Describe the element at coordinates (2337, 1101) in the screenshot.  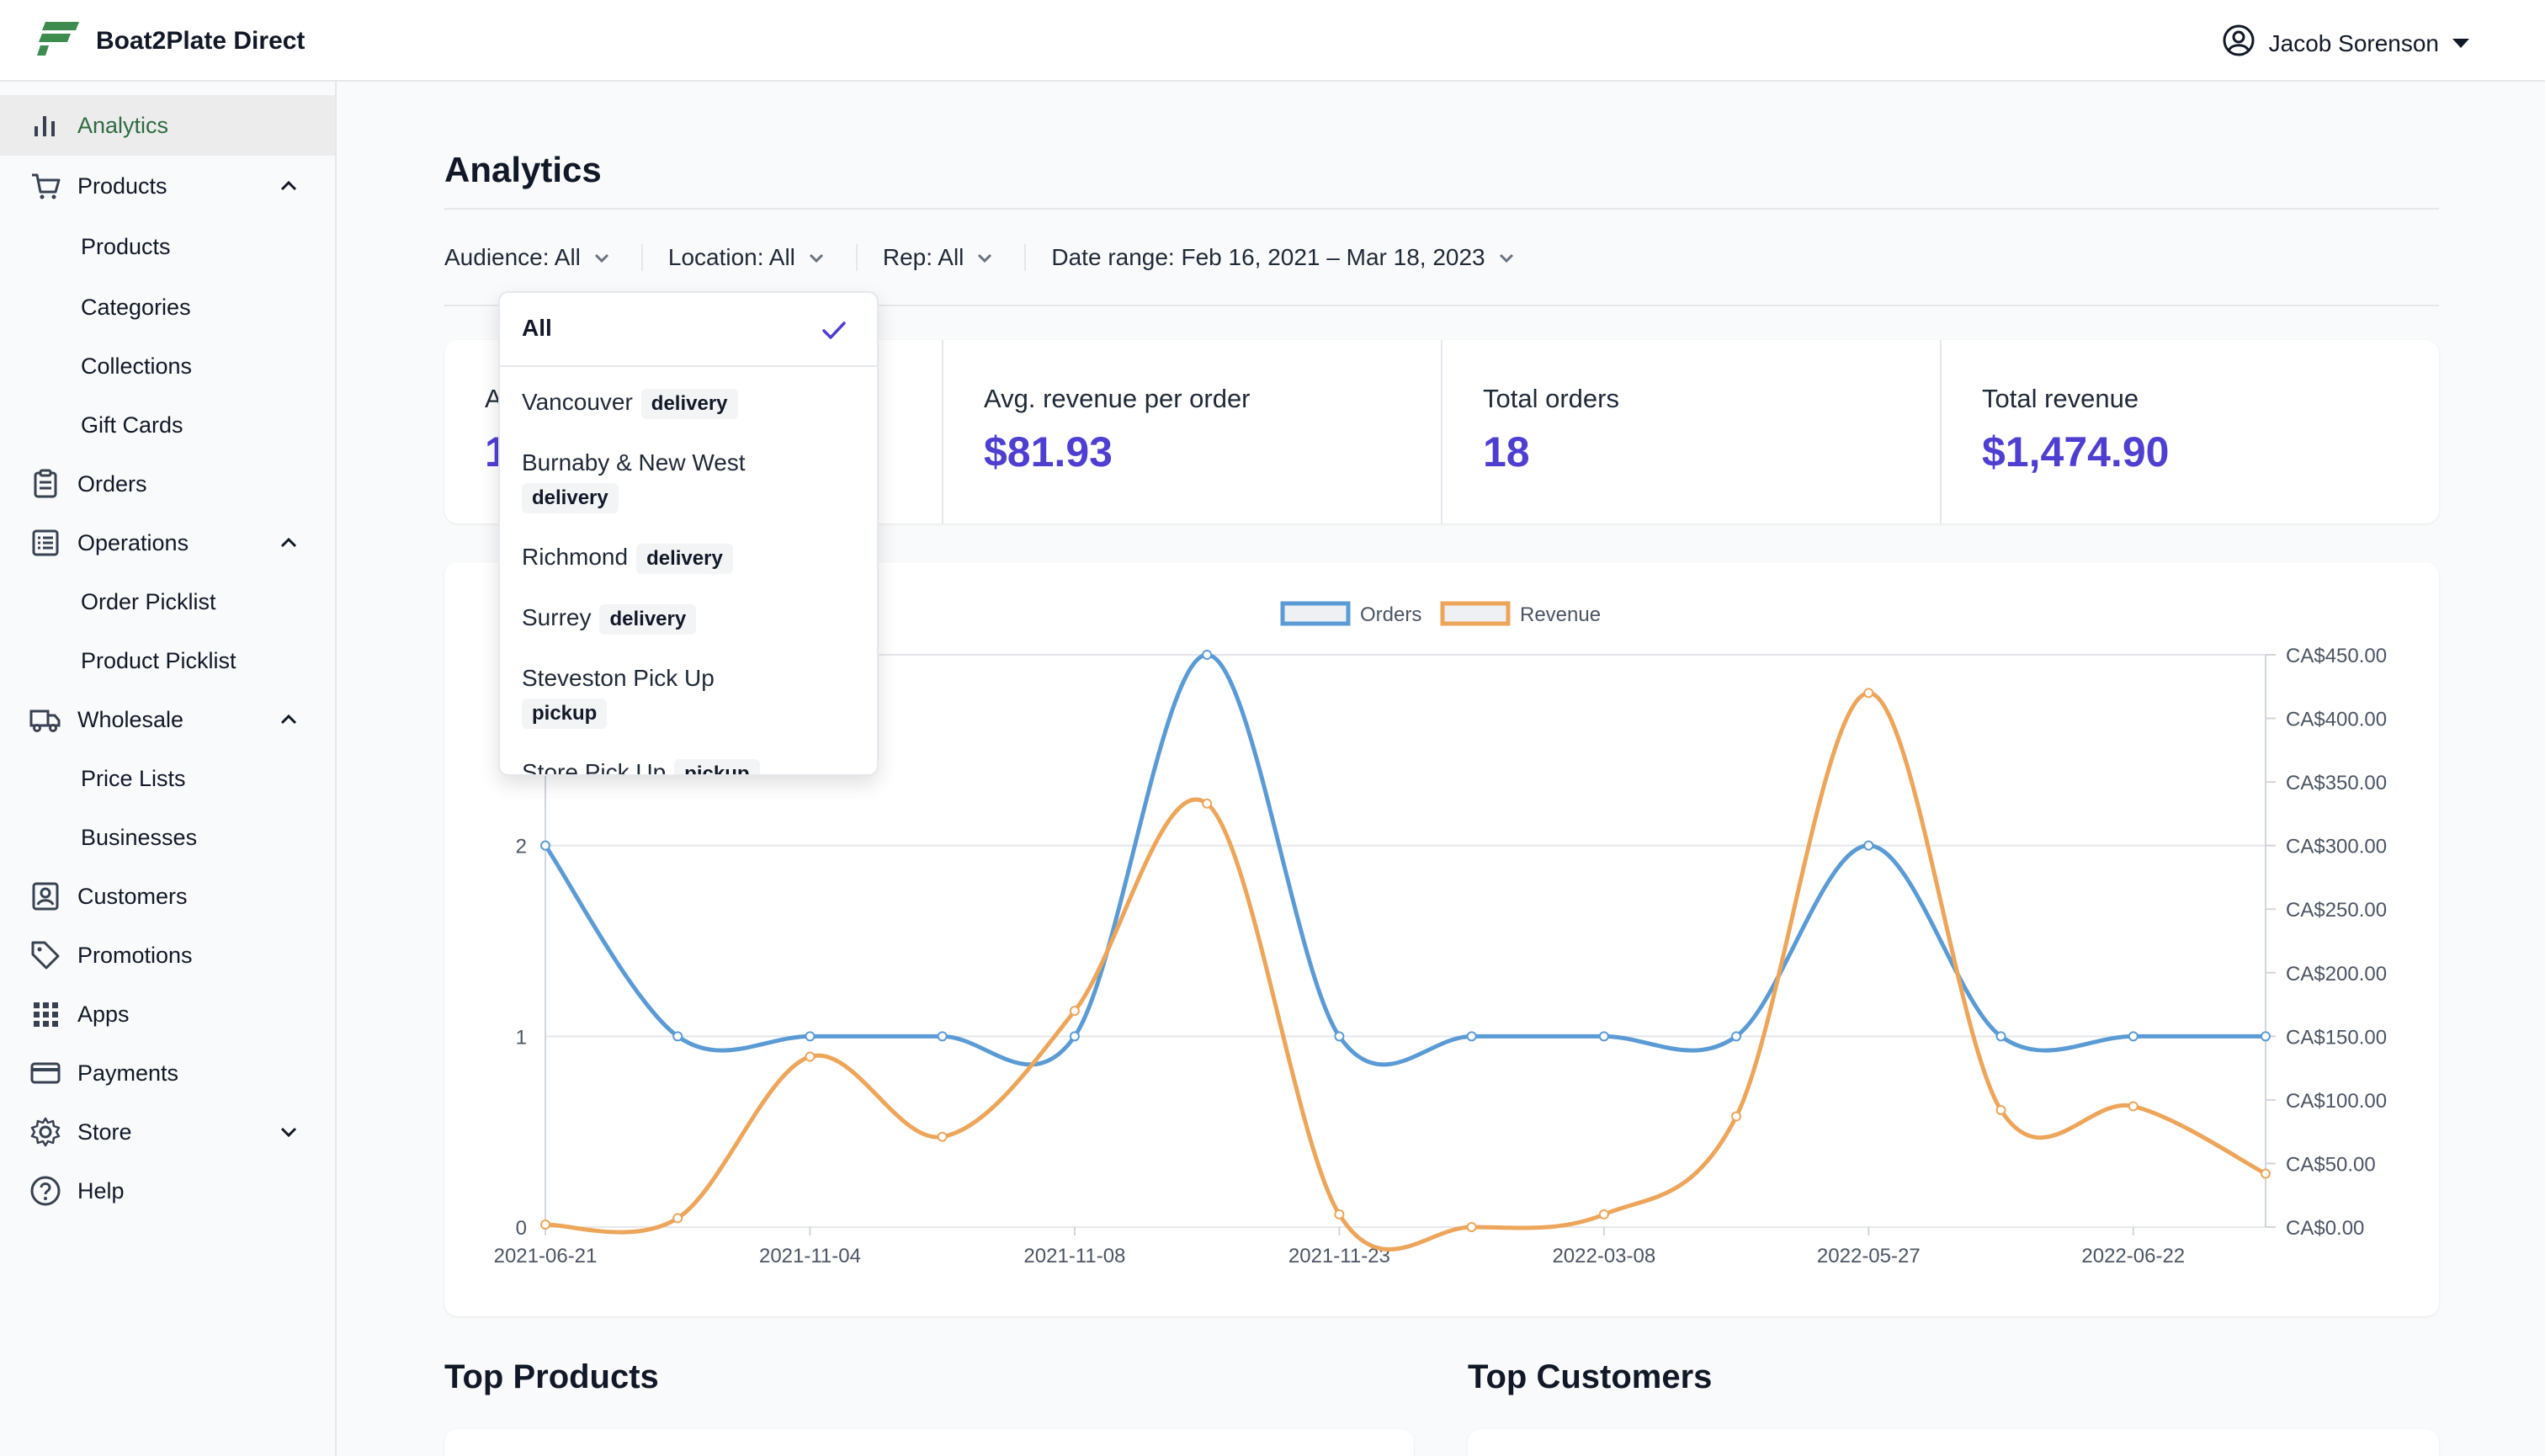
I see `y-right-tick-label: CA$100.00` at that location.